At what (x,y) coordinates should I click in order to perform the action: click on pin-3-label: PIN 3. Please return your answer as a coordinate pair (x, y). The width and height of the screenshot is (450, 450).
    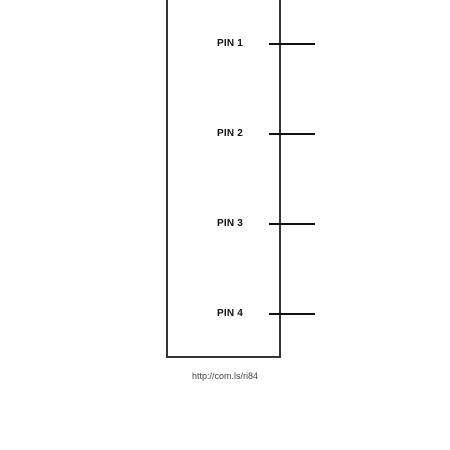
    Looking at the image, I should click on (229, 223).